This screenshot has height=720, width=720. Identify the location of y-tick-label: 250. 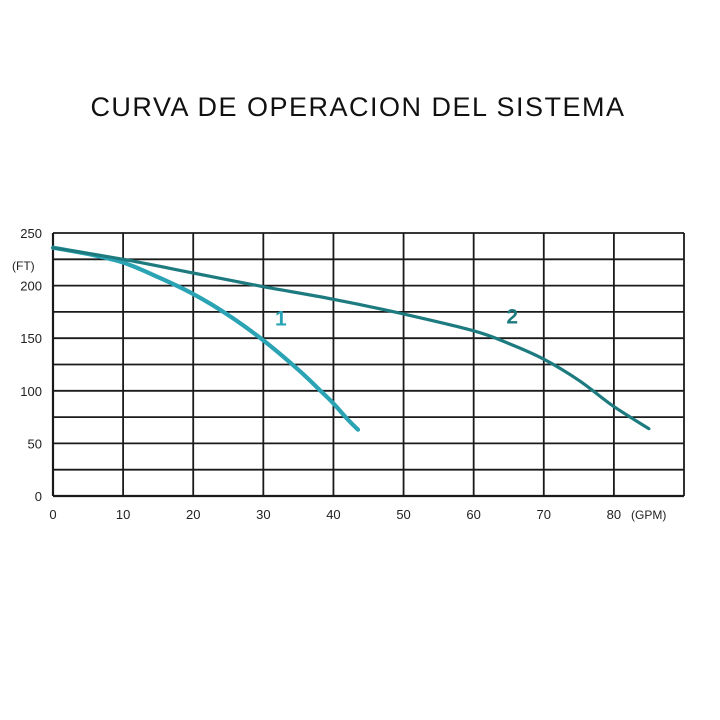
(31, 233).